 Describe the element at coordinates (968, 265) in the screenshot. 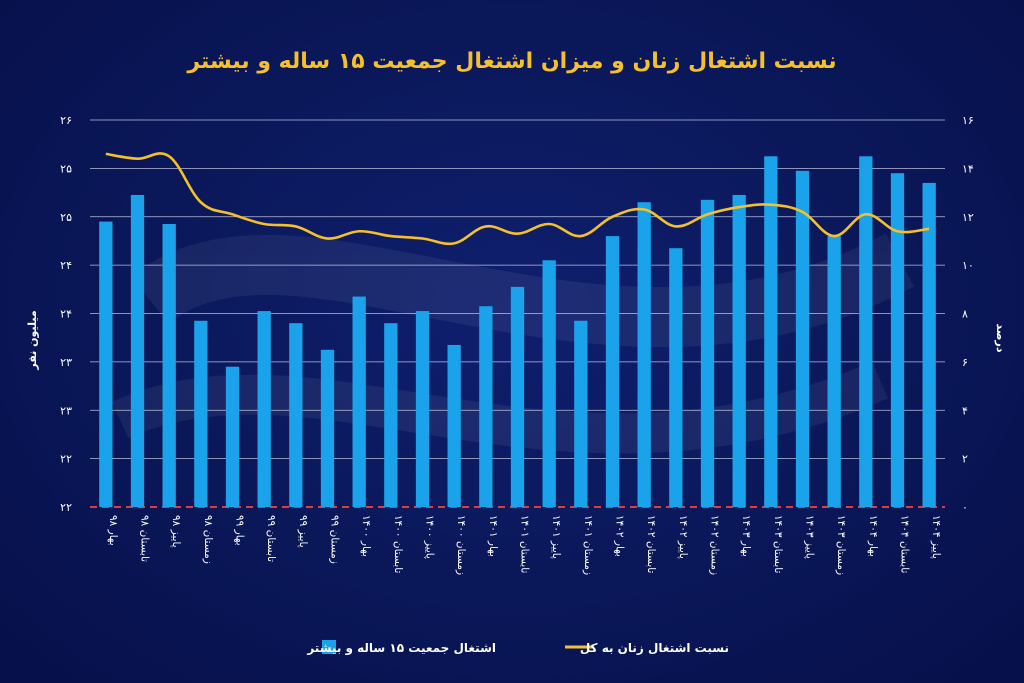

I see `right-tick-label: ۱۰` at that location.